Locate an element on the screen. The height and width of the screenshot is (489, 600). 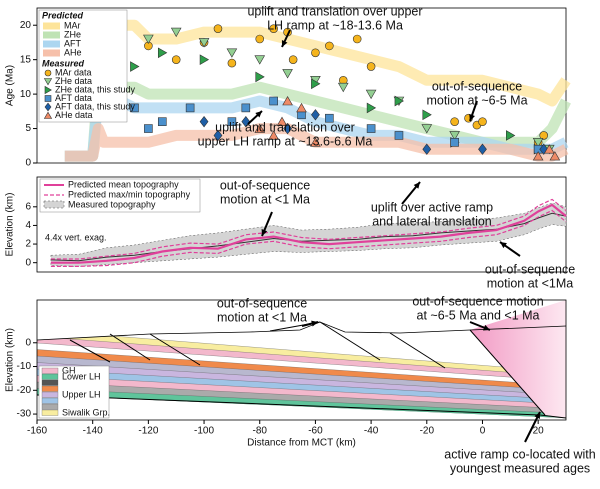
surface is located at coordinates (301, 331).